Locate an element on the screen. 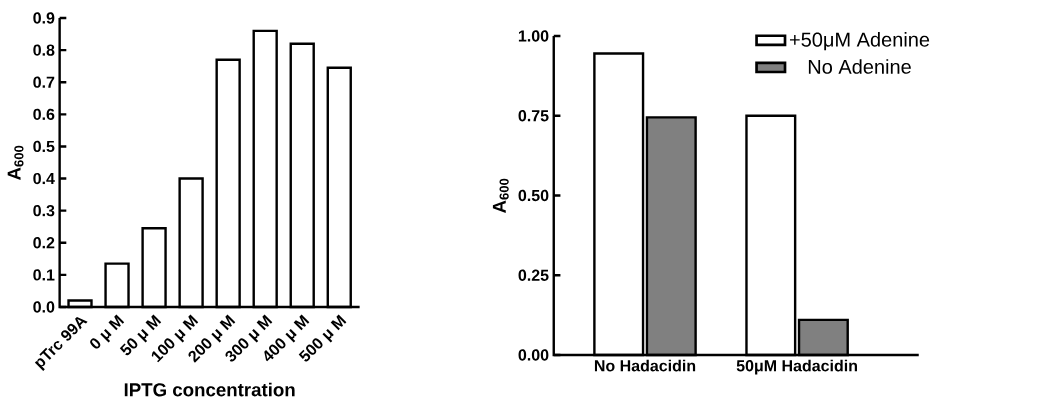 Image resolution: width=1050 pixels, height=416 pixels. y-tick-label: 0.75 is located at coordinates (533, 116).